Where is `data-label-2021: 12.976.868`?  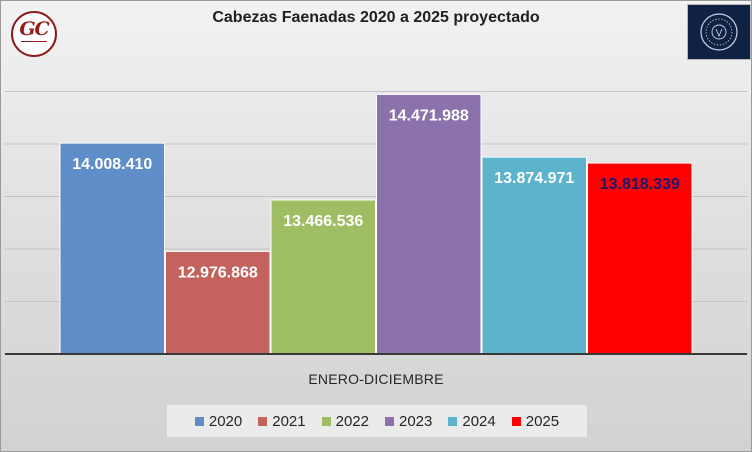 data-label-2021: 12.976.868 is located at coordinates (218, 272).